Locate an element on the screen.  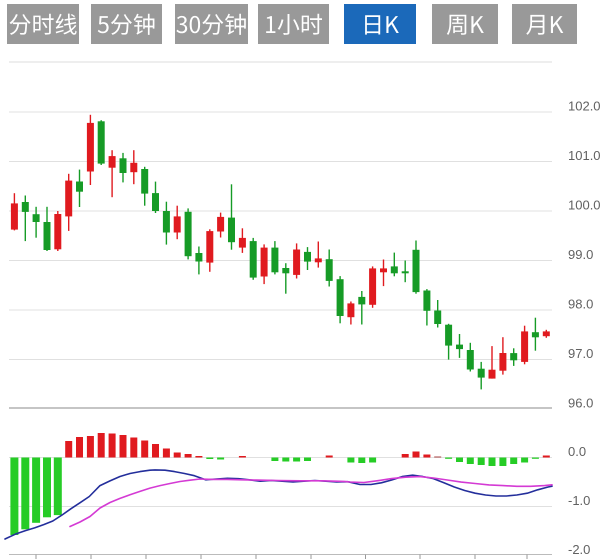
svg-text: 102.0 is located at coordinates (584, 106).